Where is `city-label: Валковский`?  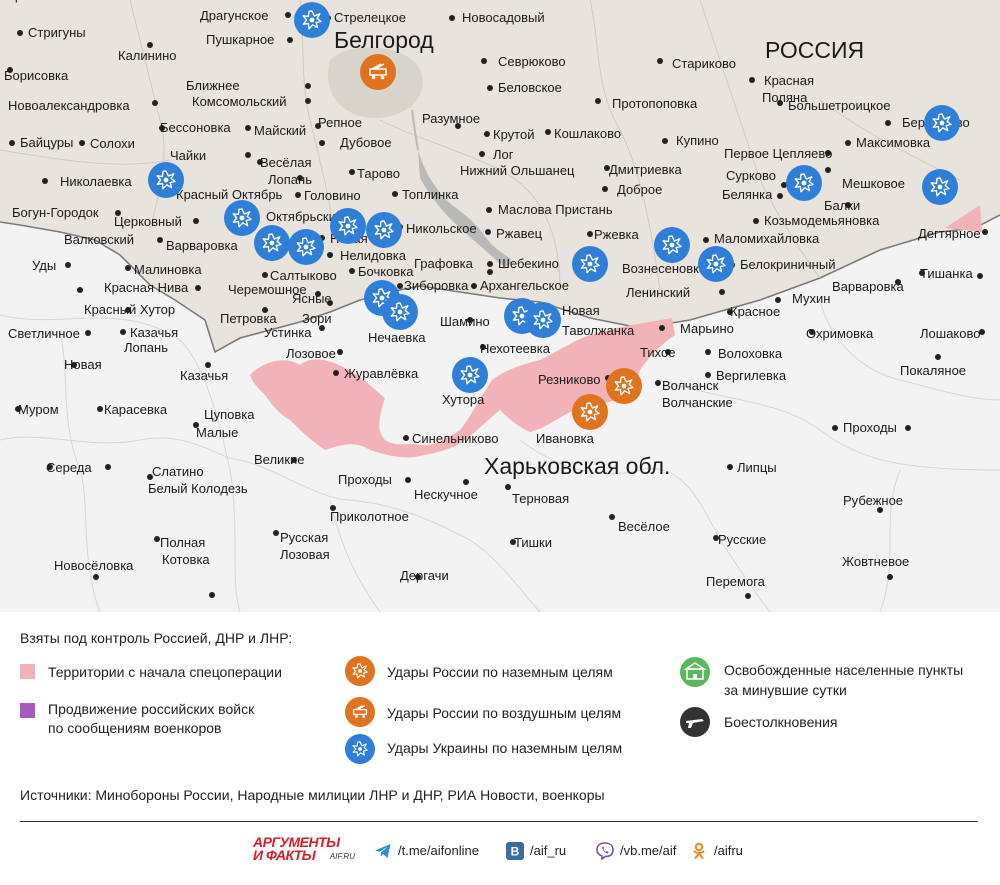
city-label: Валковский is located at coordinates (99, 239).